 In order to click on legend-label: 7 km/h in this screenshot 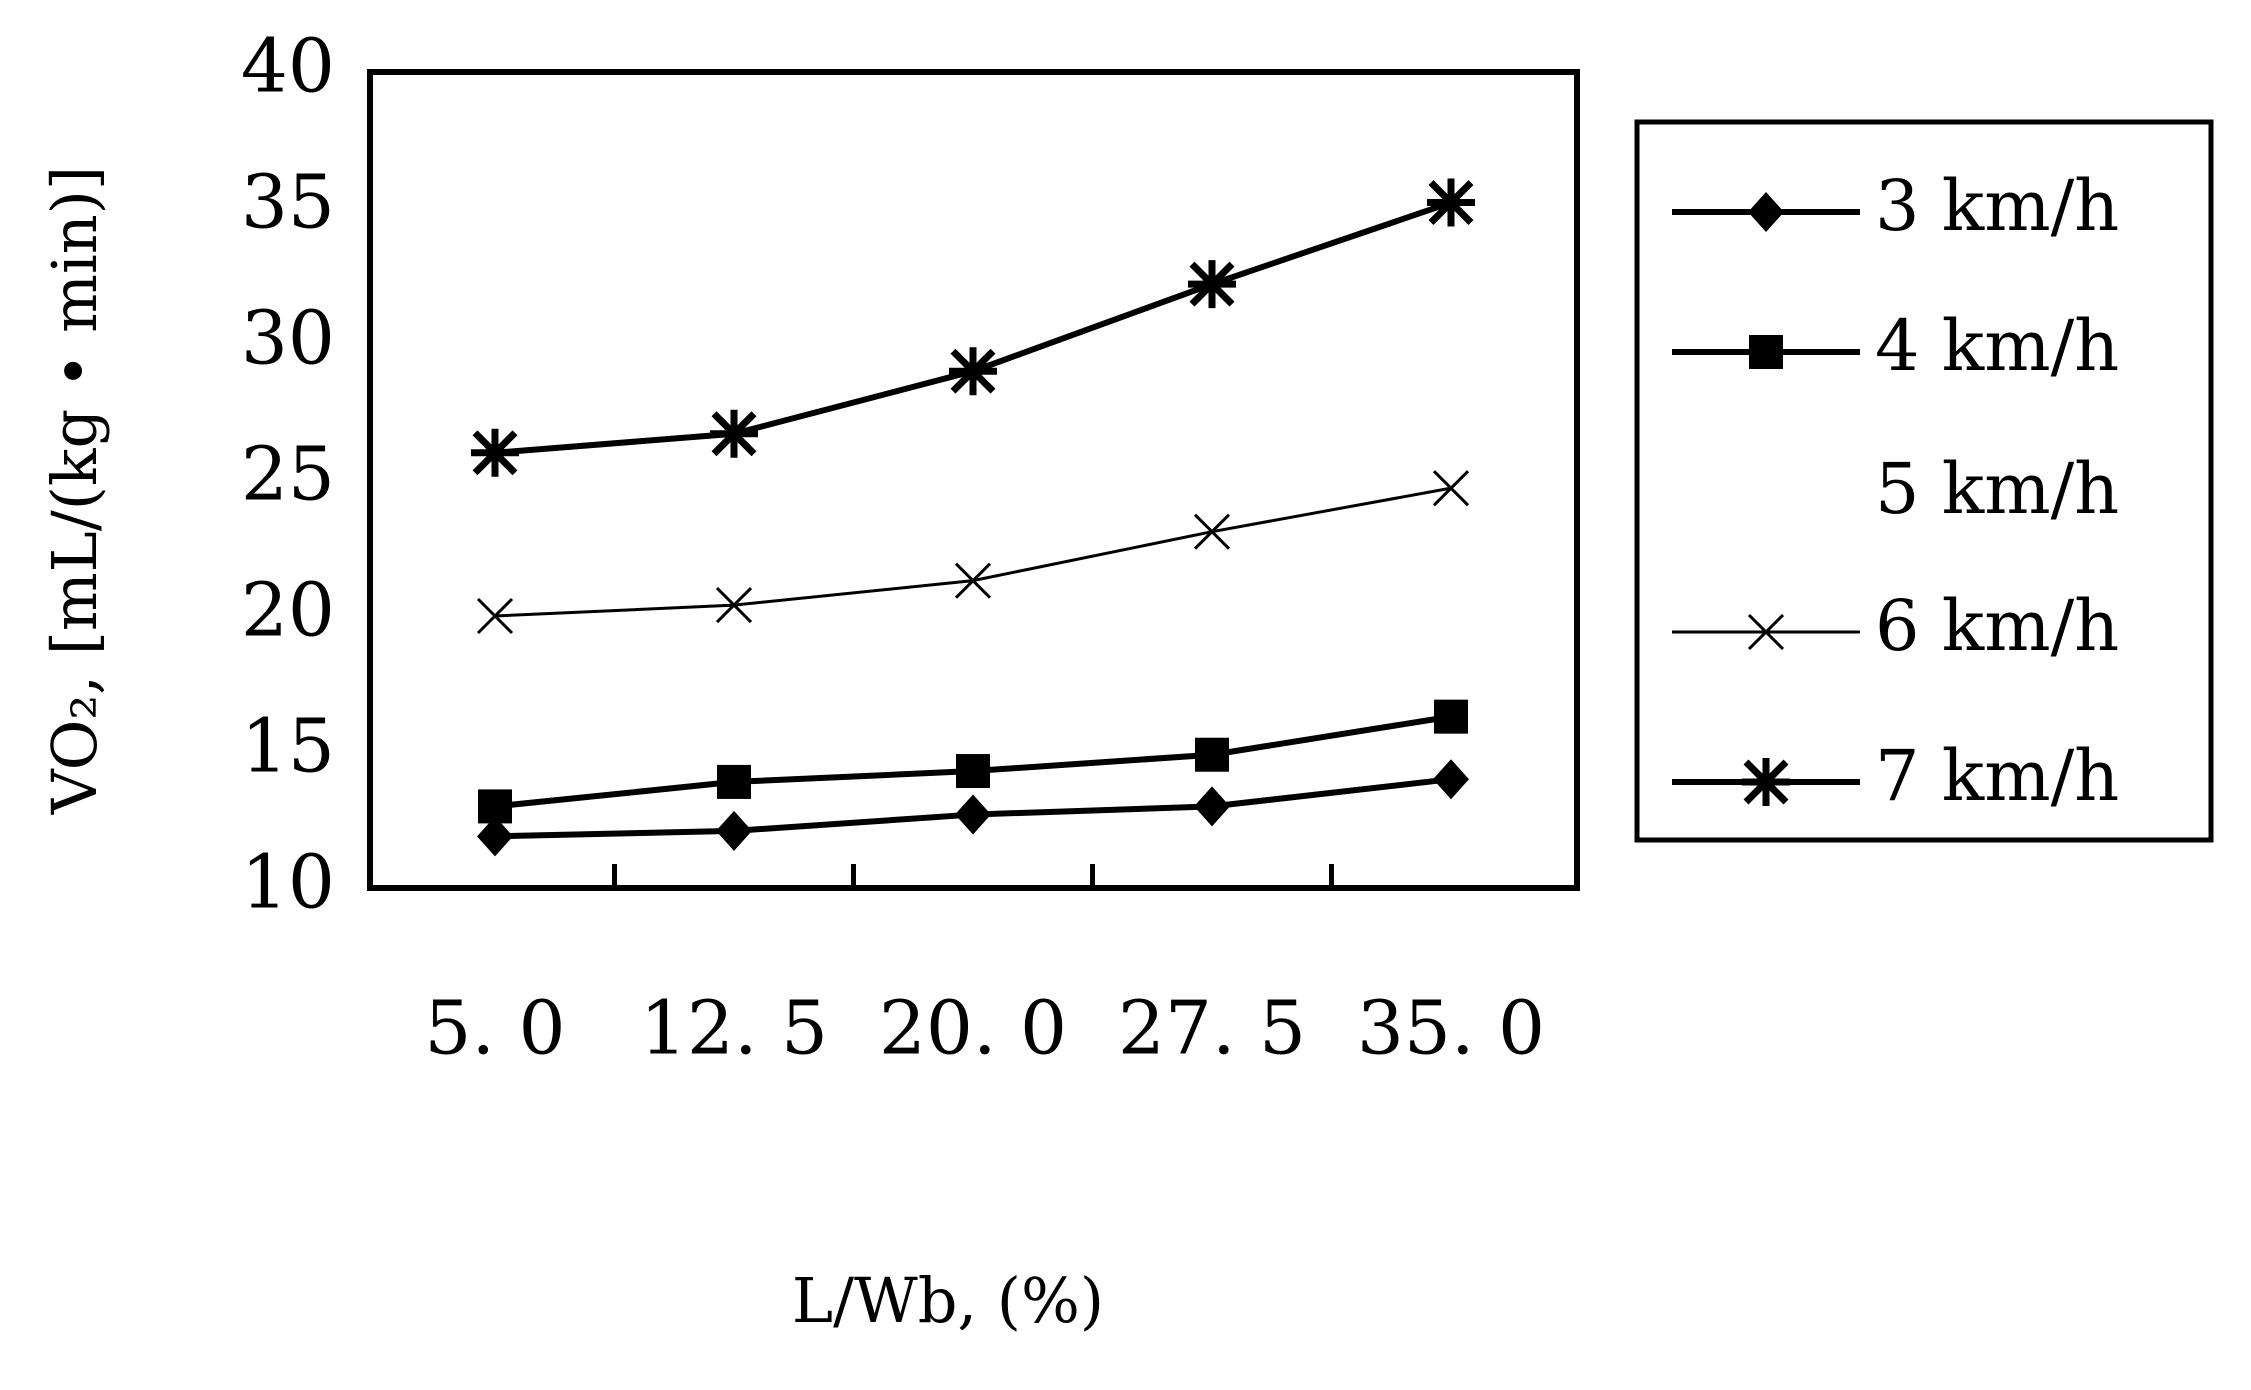, I will do `click(1997, 776)`.